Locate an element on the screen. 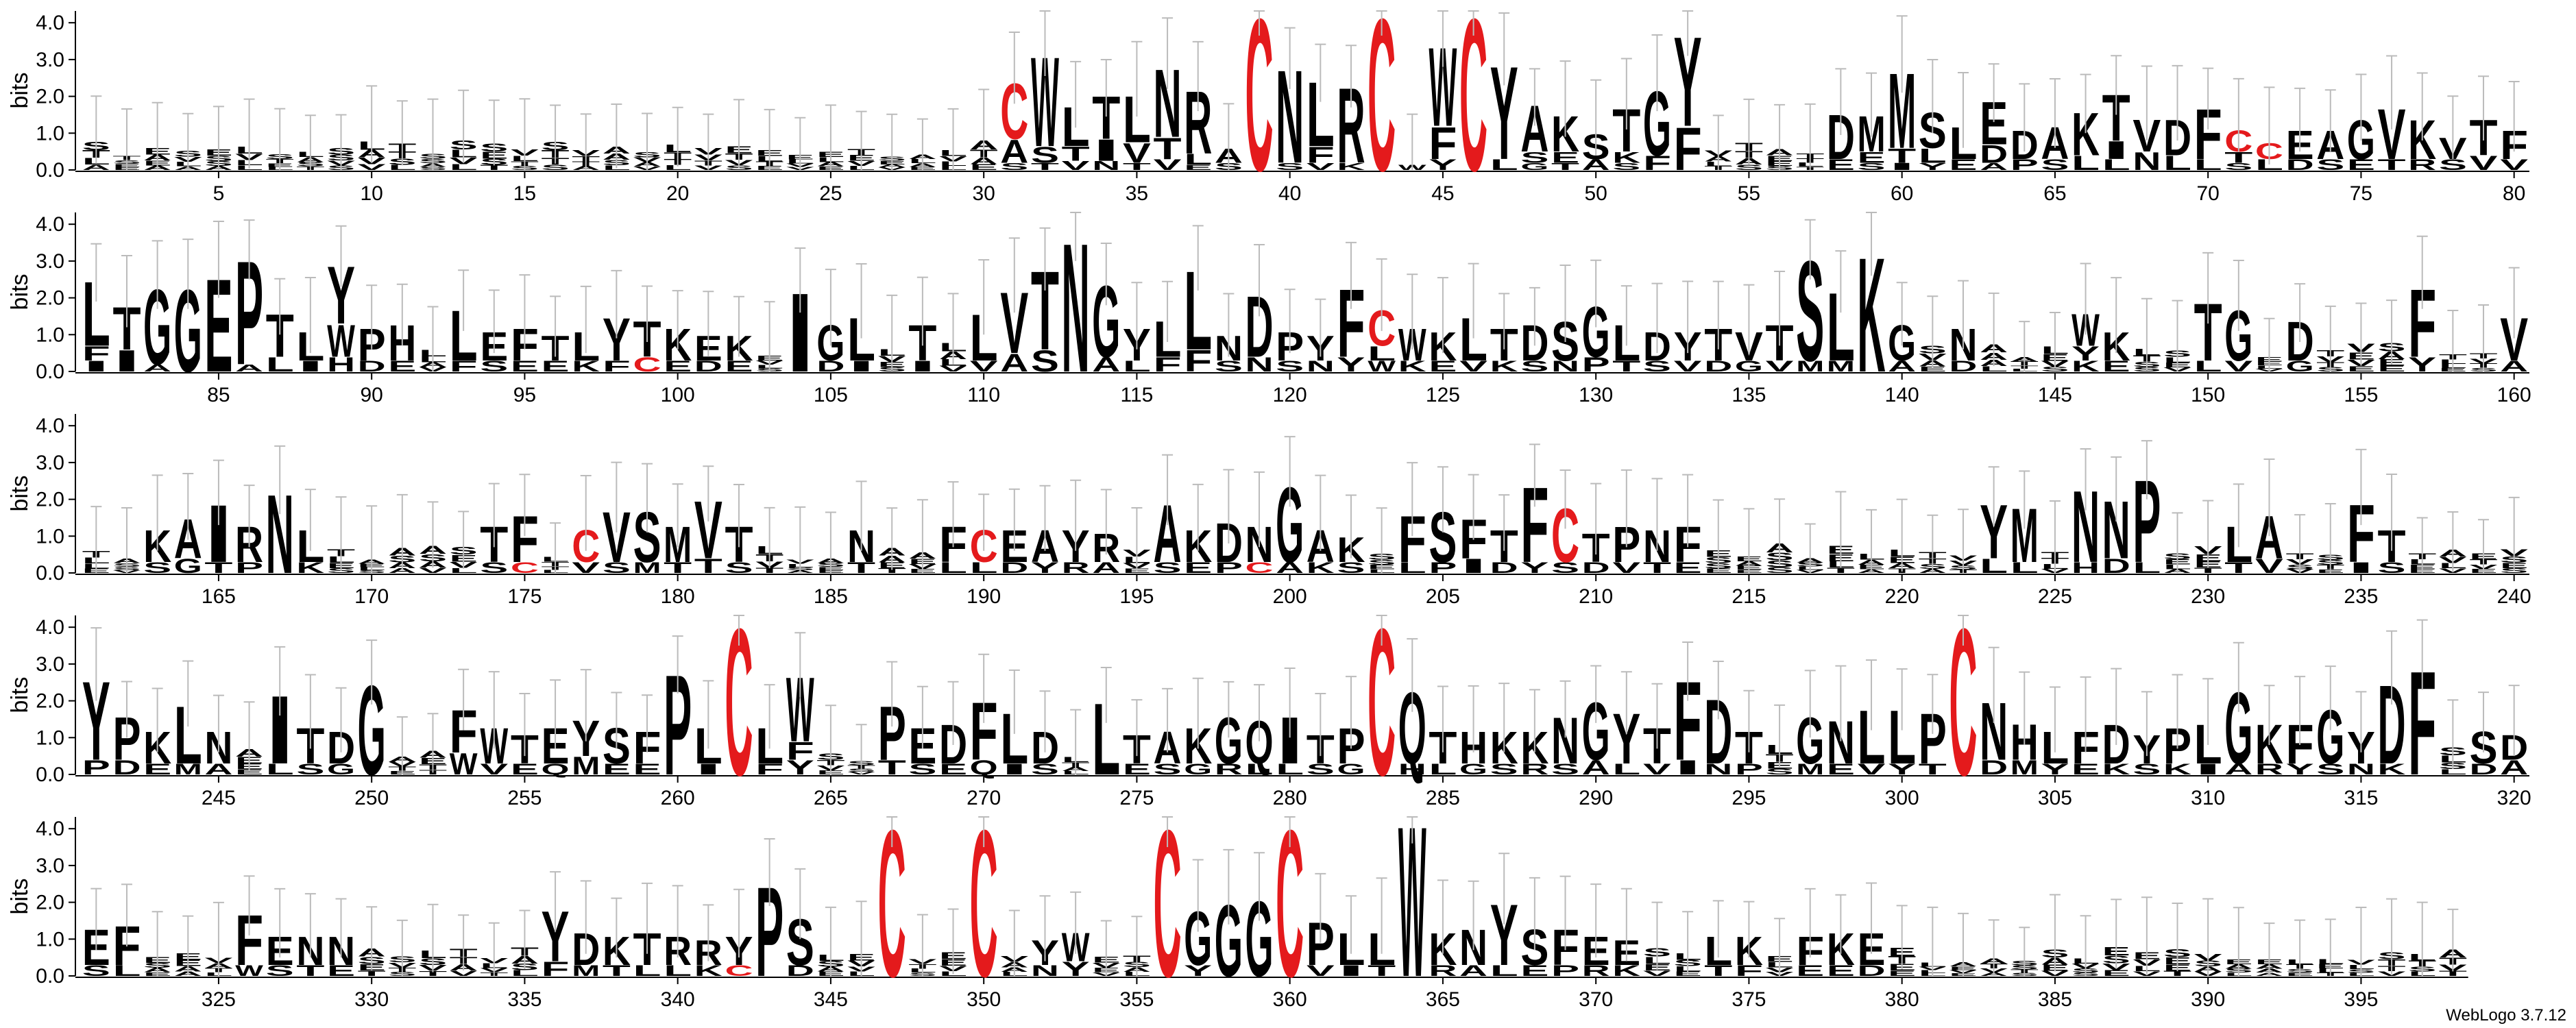 This screenshot has width=2576, height=1028. logo-column-273: LATL is located at coordinates (1076, 742).